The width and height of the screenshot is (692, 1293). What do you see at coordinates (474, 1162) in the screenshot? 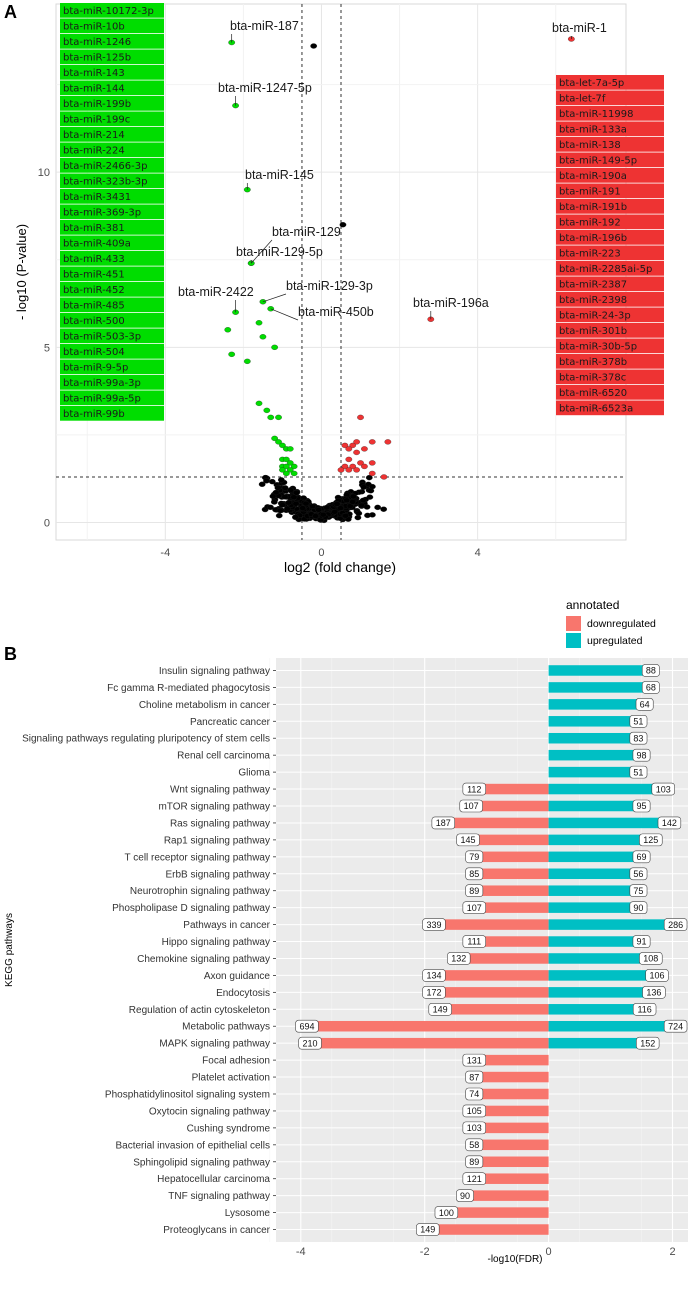
I see `count-downregulated-sphingolipid-signaling-pathway: 89` at bounding box center [474, 1162].